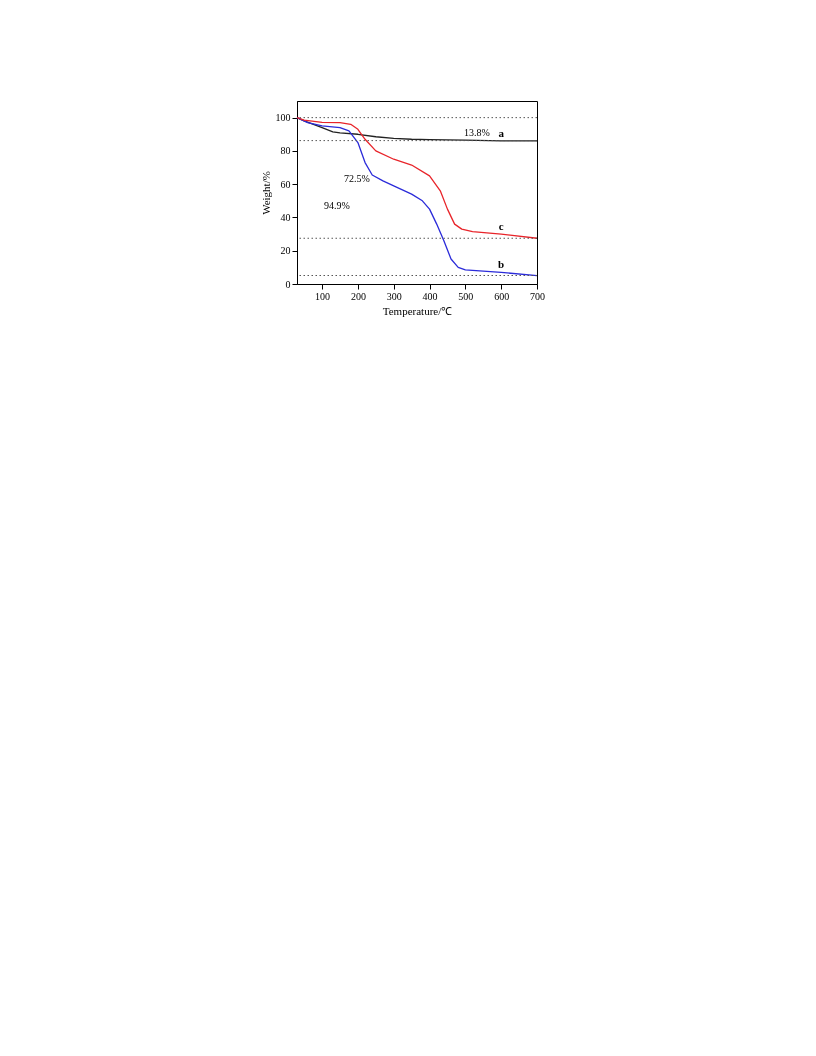 This screenshot has height=1056, width=816. I want to click on x-tick-label: 700, so click(537, 296).